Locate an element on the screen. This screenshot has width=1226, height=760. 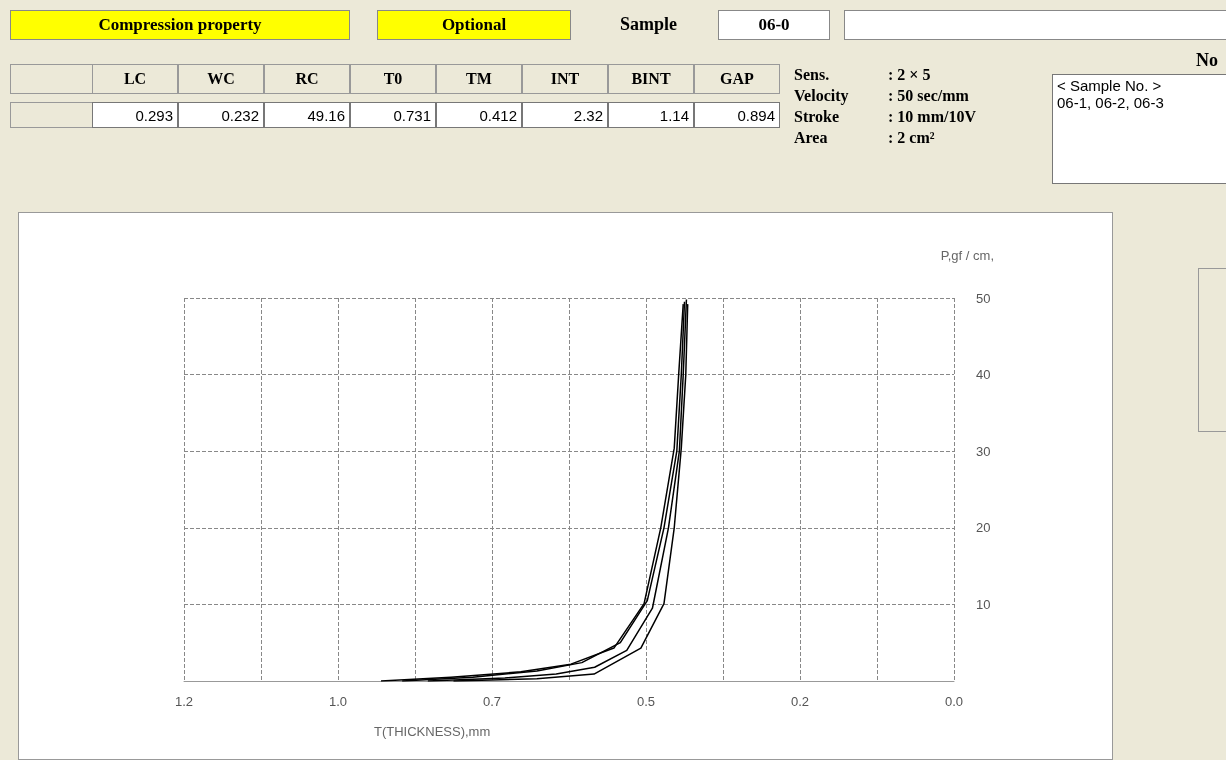
text: Sample is located at coordinates (649, 24).